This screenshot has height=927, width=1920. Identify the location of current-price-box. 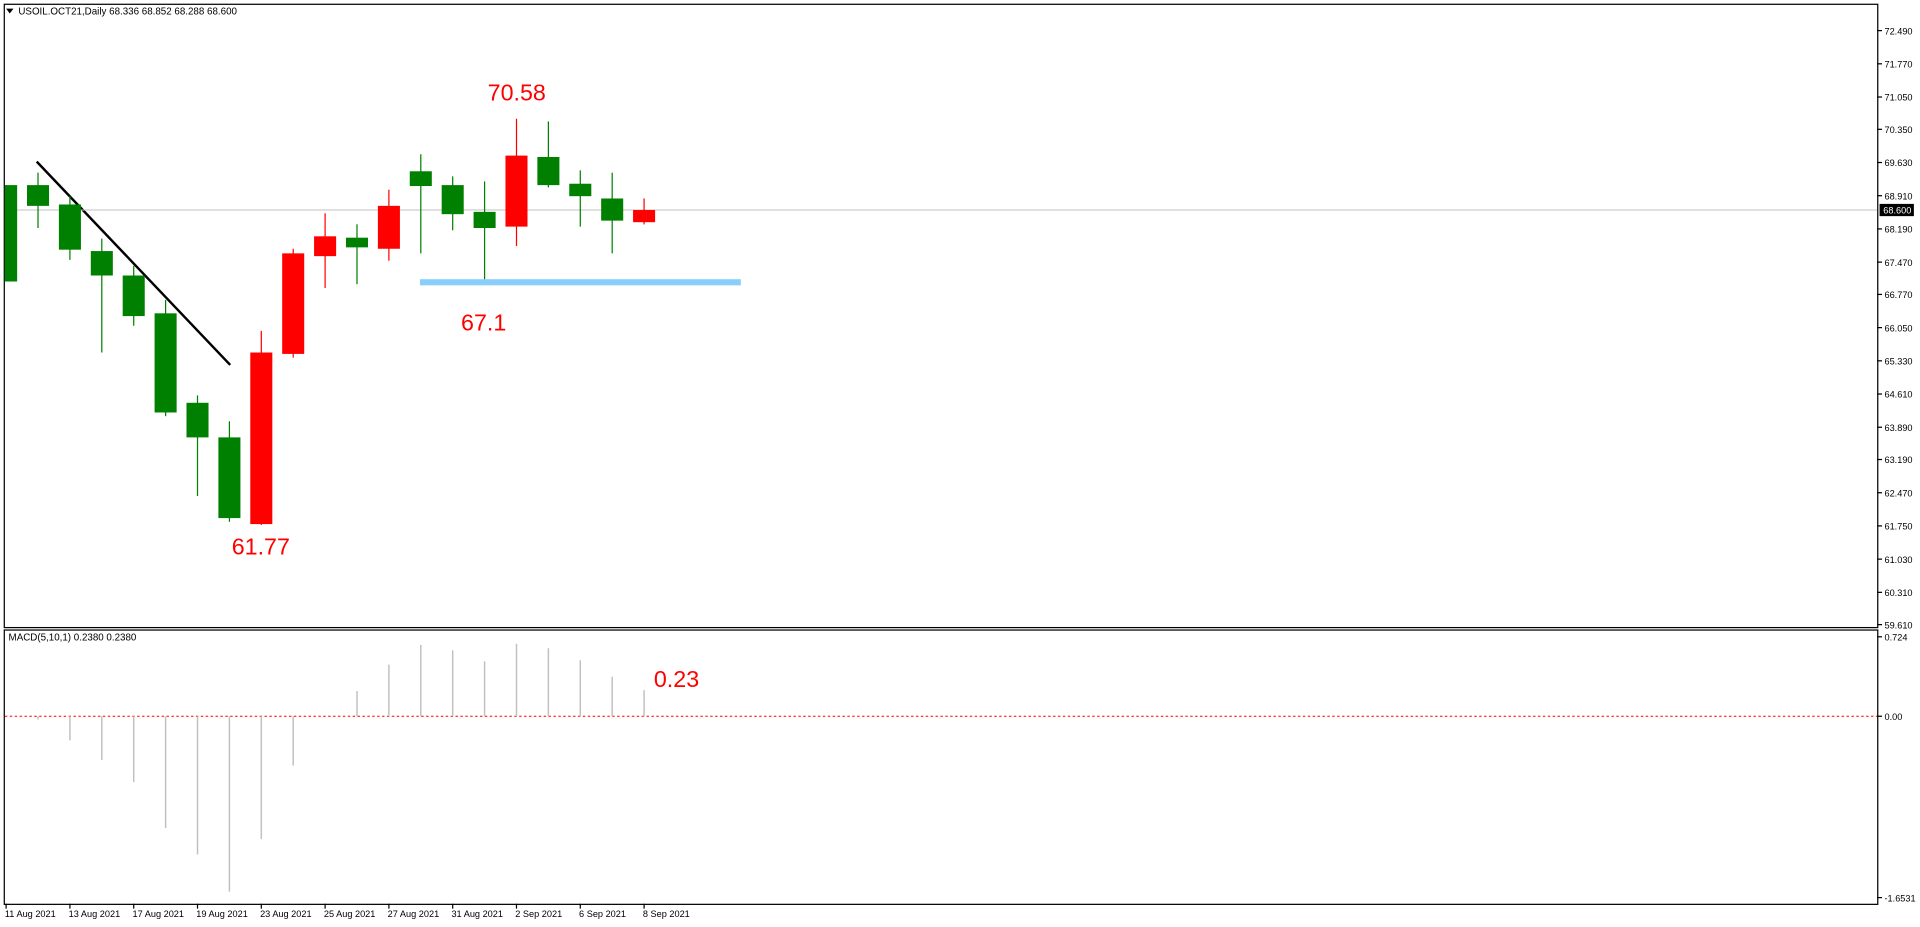
(1896, 210).